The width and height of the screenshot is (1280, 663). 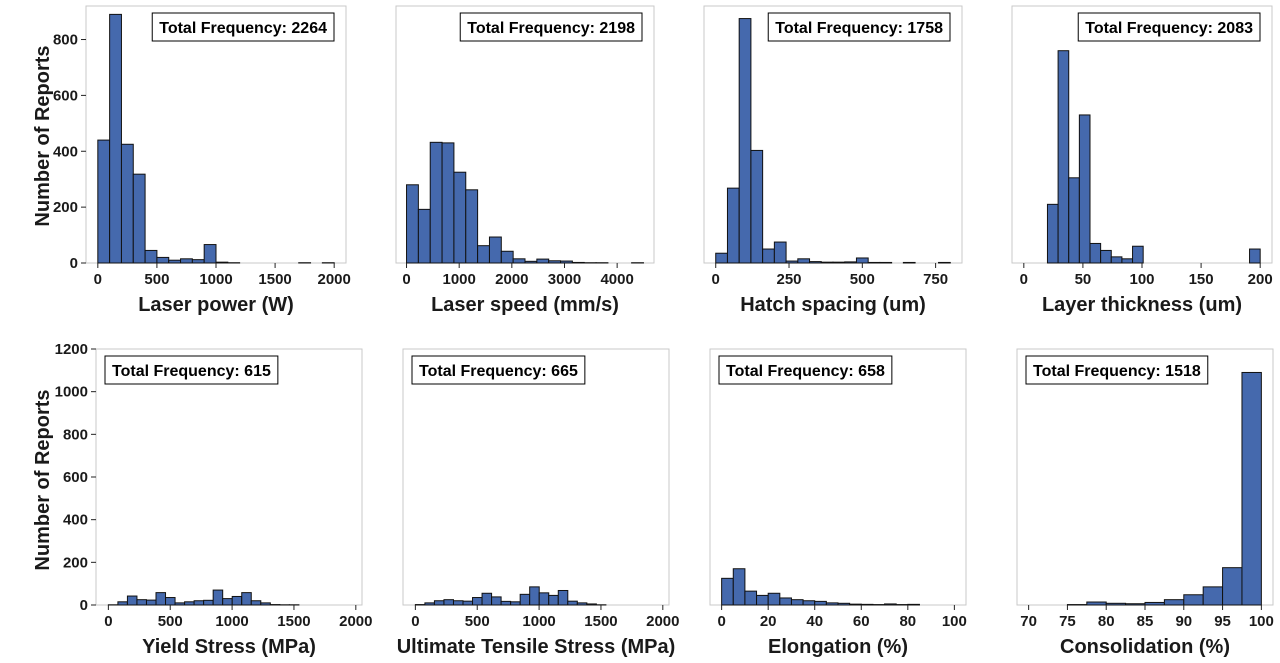 What do you see at coordinates (65, 95) in the screenshot?
I see `y-tick-label: 600` at bounding box center [65, 95].